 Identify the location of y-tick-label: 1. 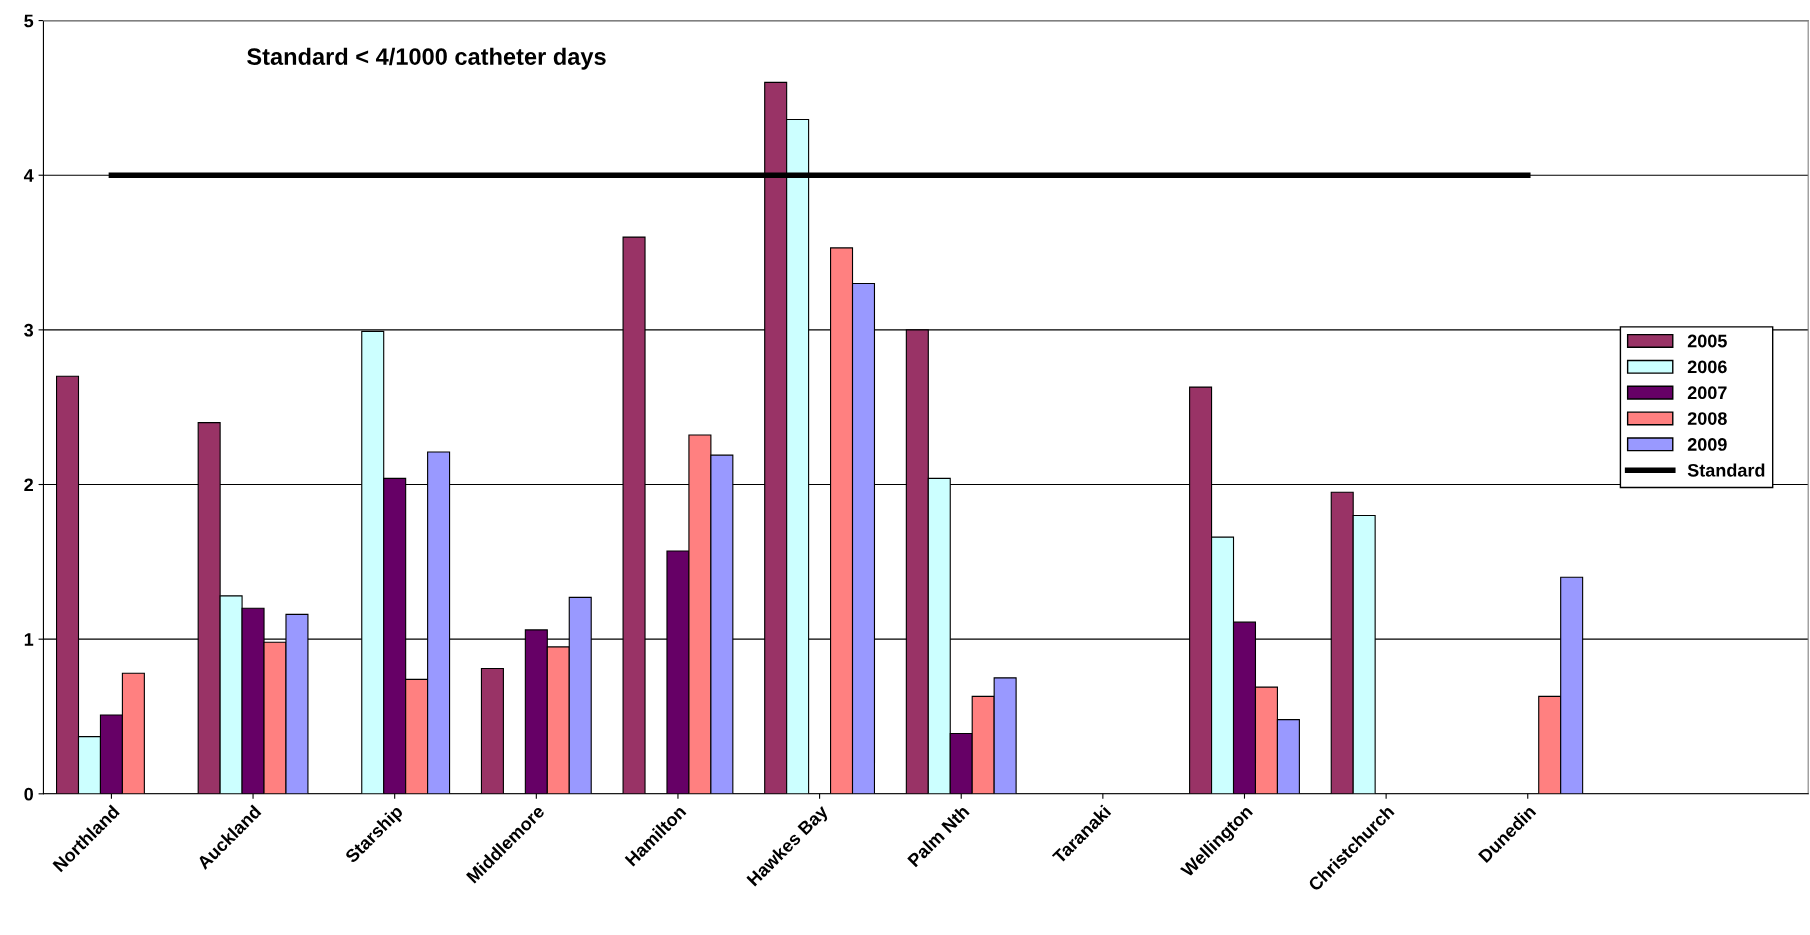
(29, 639).